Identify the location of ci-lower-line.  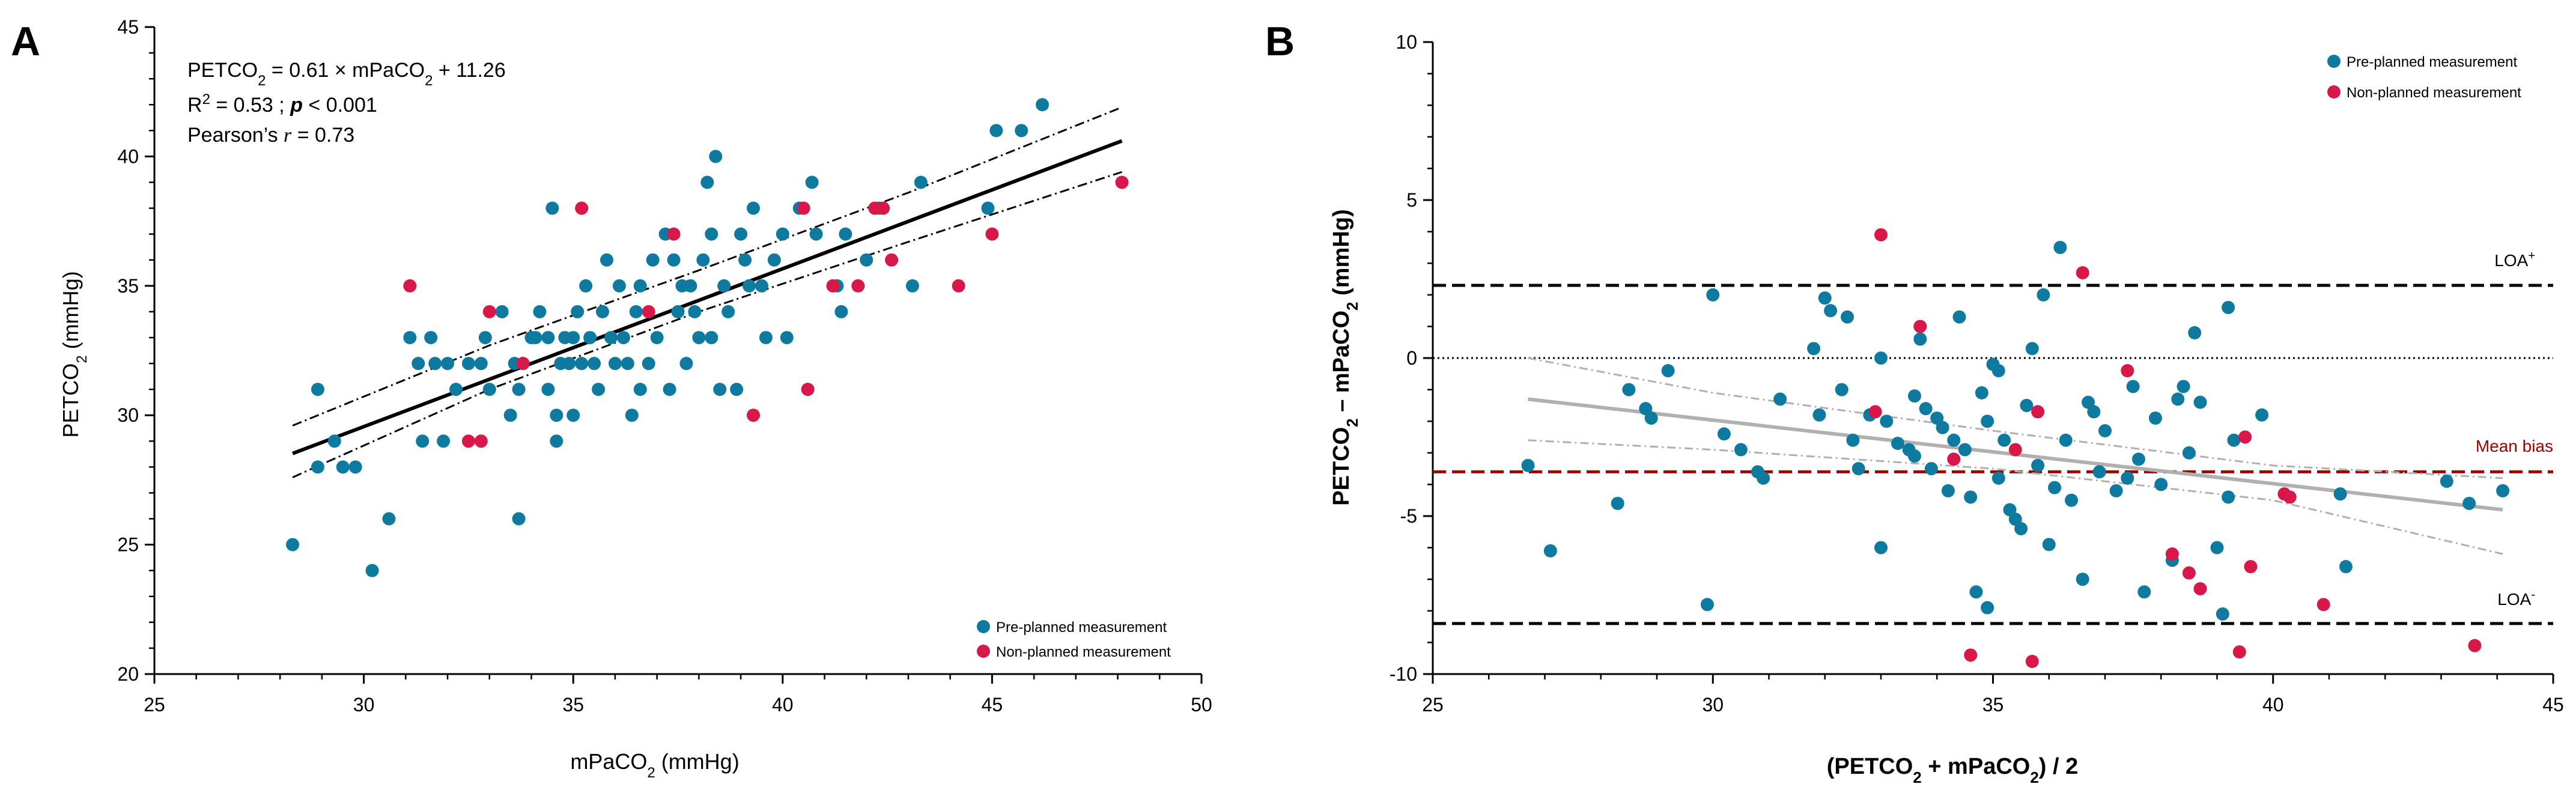
(707, 324).